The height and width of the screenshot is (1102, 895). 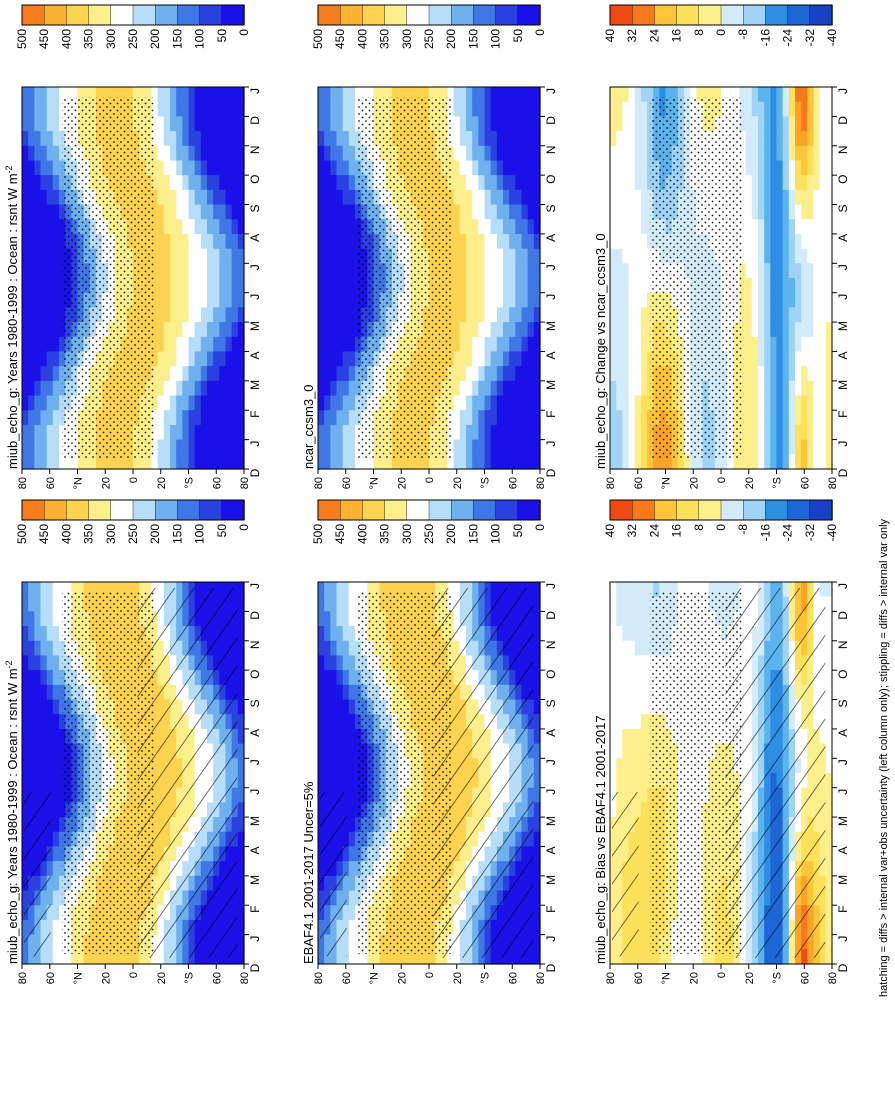 What do you see at coordinates (79, 483) in the screenshot?
I see `lat-tick-label: °N` at bounding box center [79, 483].